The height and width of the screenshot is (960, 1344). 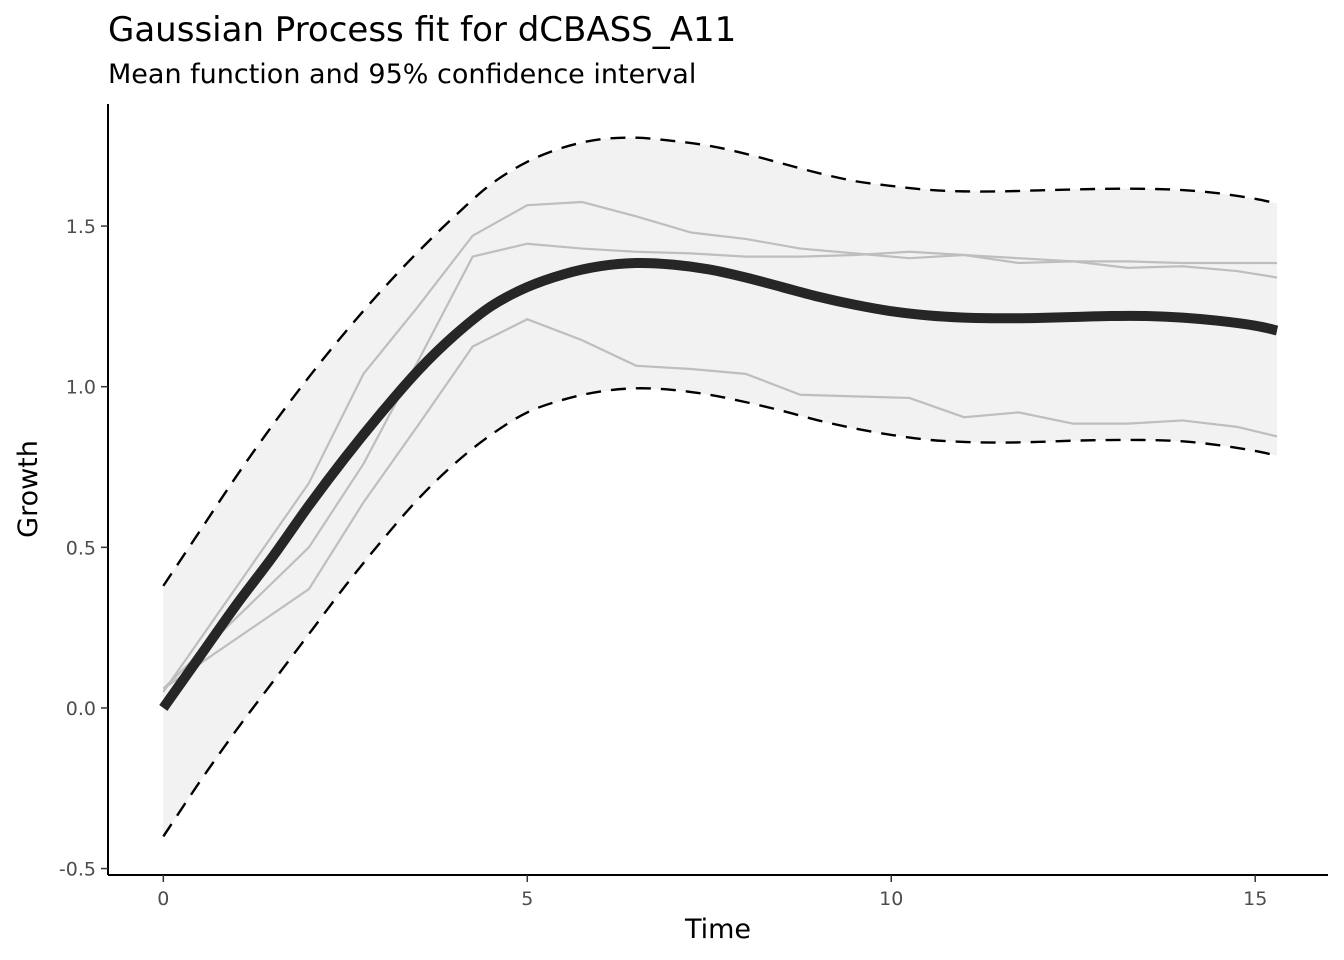 What do you see at coordinates (77, 870) in the screenshot?
I see `y-tick-label: -0.5` at bounding box center [77, 870].